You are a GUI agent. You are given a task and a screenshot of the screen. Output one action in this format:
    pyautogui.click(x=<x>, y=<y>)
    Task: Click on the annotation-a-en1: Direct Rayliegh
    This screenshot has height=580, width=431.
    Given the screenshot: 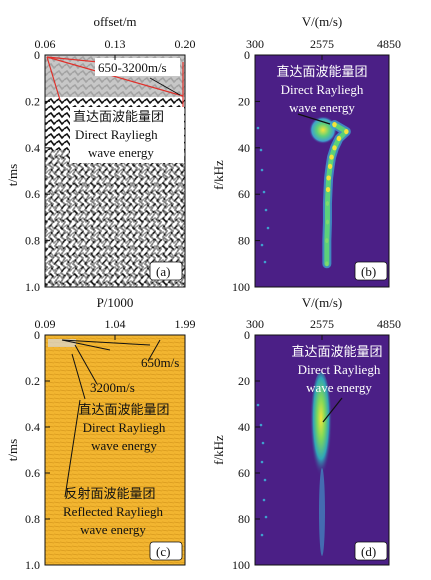 What is the action you would take?
    pyautogui.click(x=116, y=134)
    